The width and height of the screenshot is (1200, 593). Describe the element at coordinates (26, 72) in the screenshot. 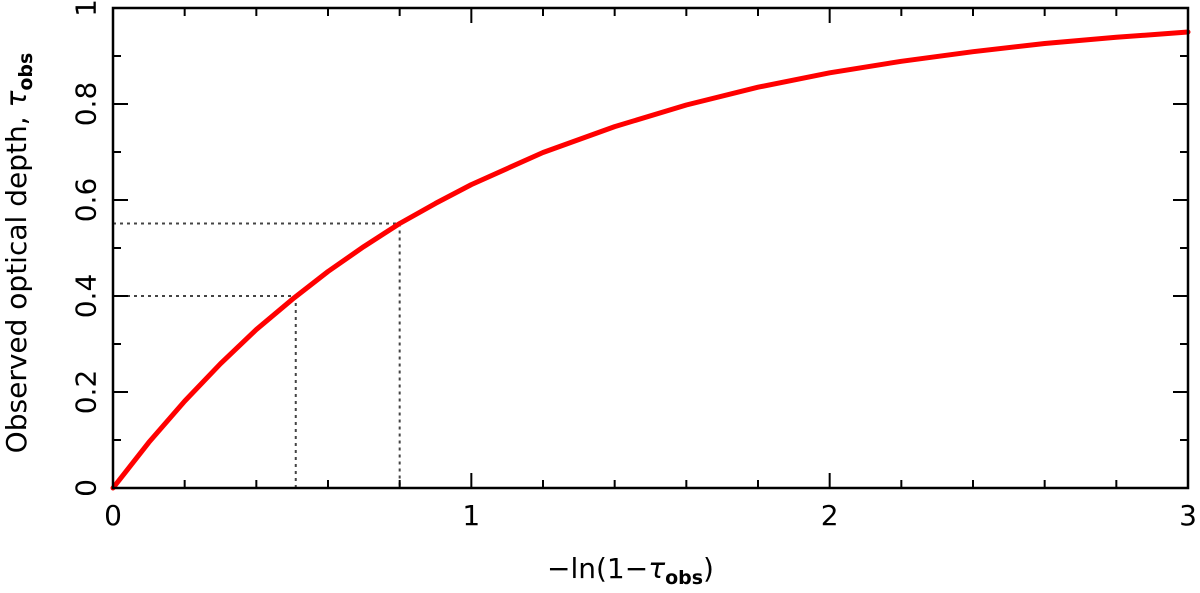

I see `y-axis-title-subscript: obs` at that location.